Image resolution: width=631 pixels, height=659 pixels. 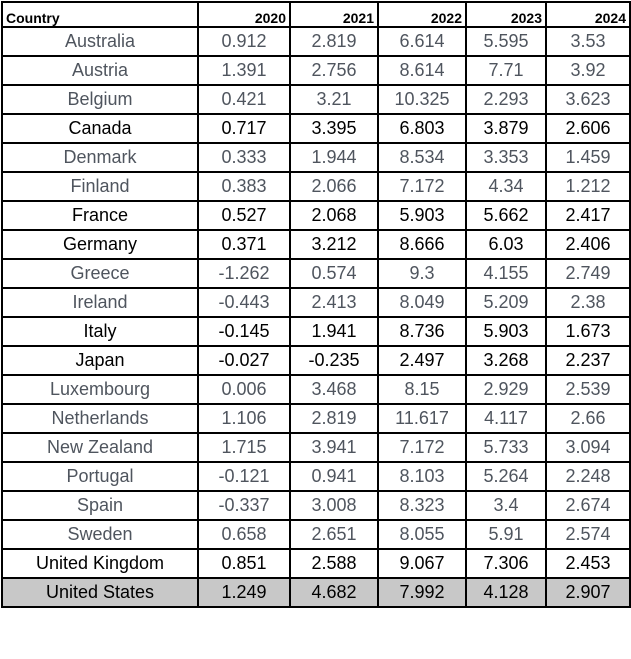 I want to click on value-cell-2024: 3.623, so click(x=588, y=99).